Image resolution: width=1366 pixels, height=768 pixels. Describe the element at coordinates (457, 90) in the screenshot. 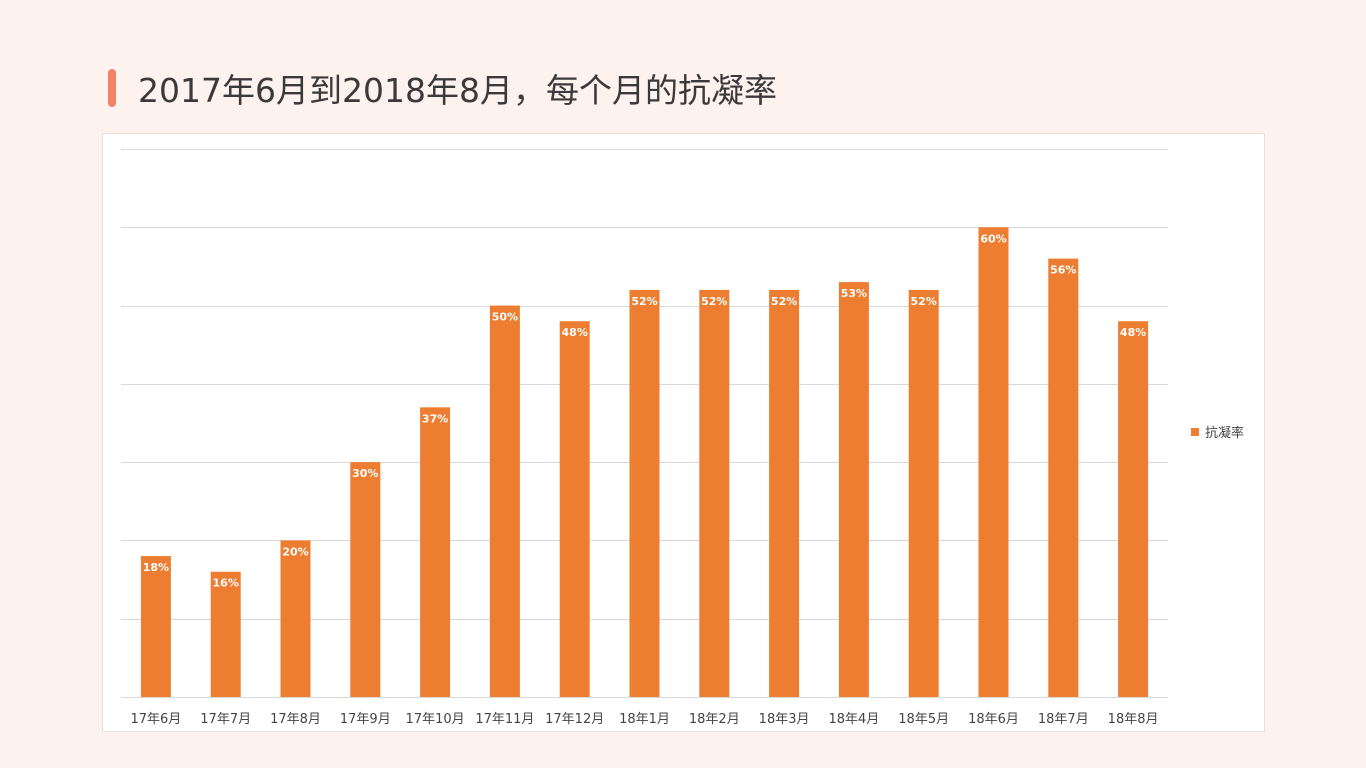

I see `page-title: 2017年6月到2018年8月，每个月的抗凝率` at that location.